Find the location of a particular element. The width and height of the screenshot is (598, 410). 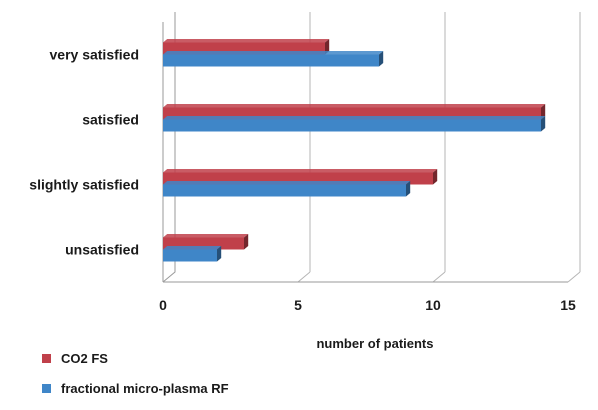

legend-label-co2-fs: CO2 FS is located at coordinates (84, 358).